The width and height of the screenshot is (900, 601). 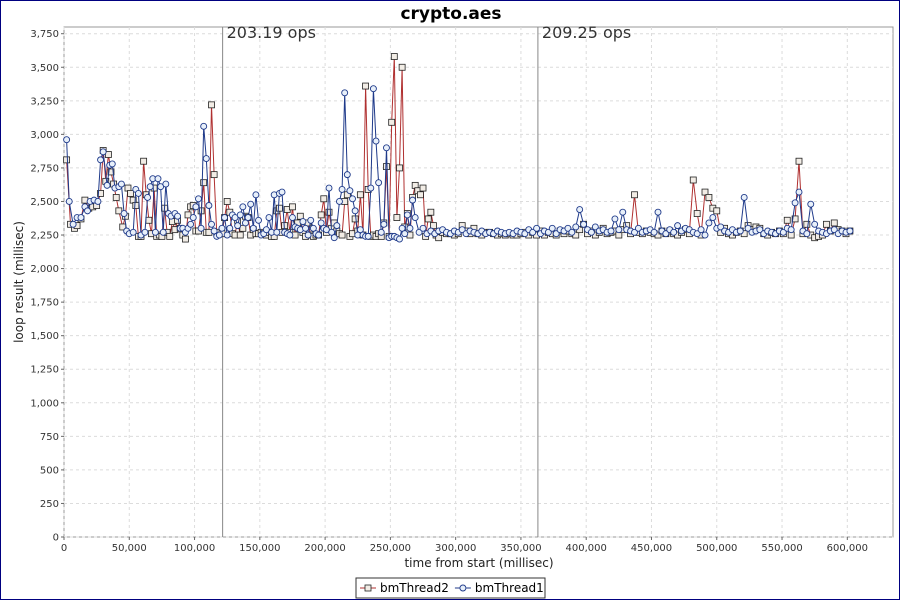 What do you see at coordinates (44, 303) in the screenshot?
I see `y-tick-label: 1,750` at bounding box center [44, 303].